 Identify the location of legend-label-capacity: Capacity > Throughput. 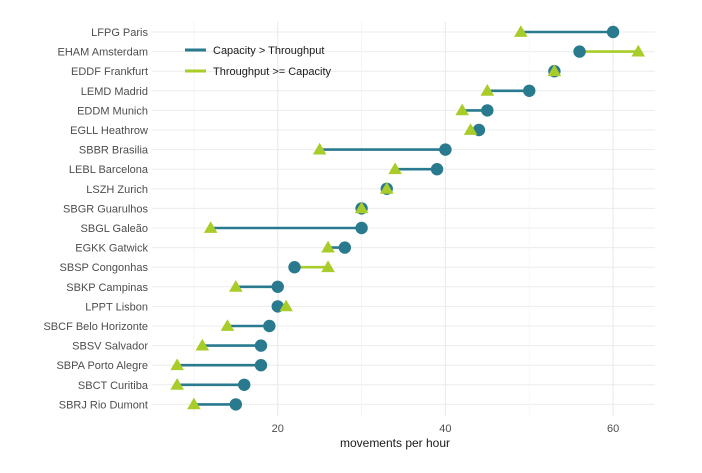
(268, 51).